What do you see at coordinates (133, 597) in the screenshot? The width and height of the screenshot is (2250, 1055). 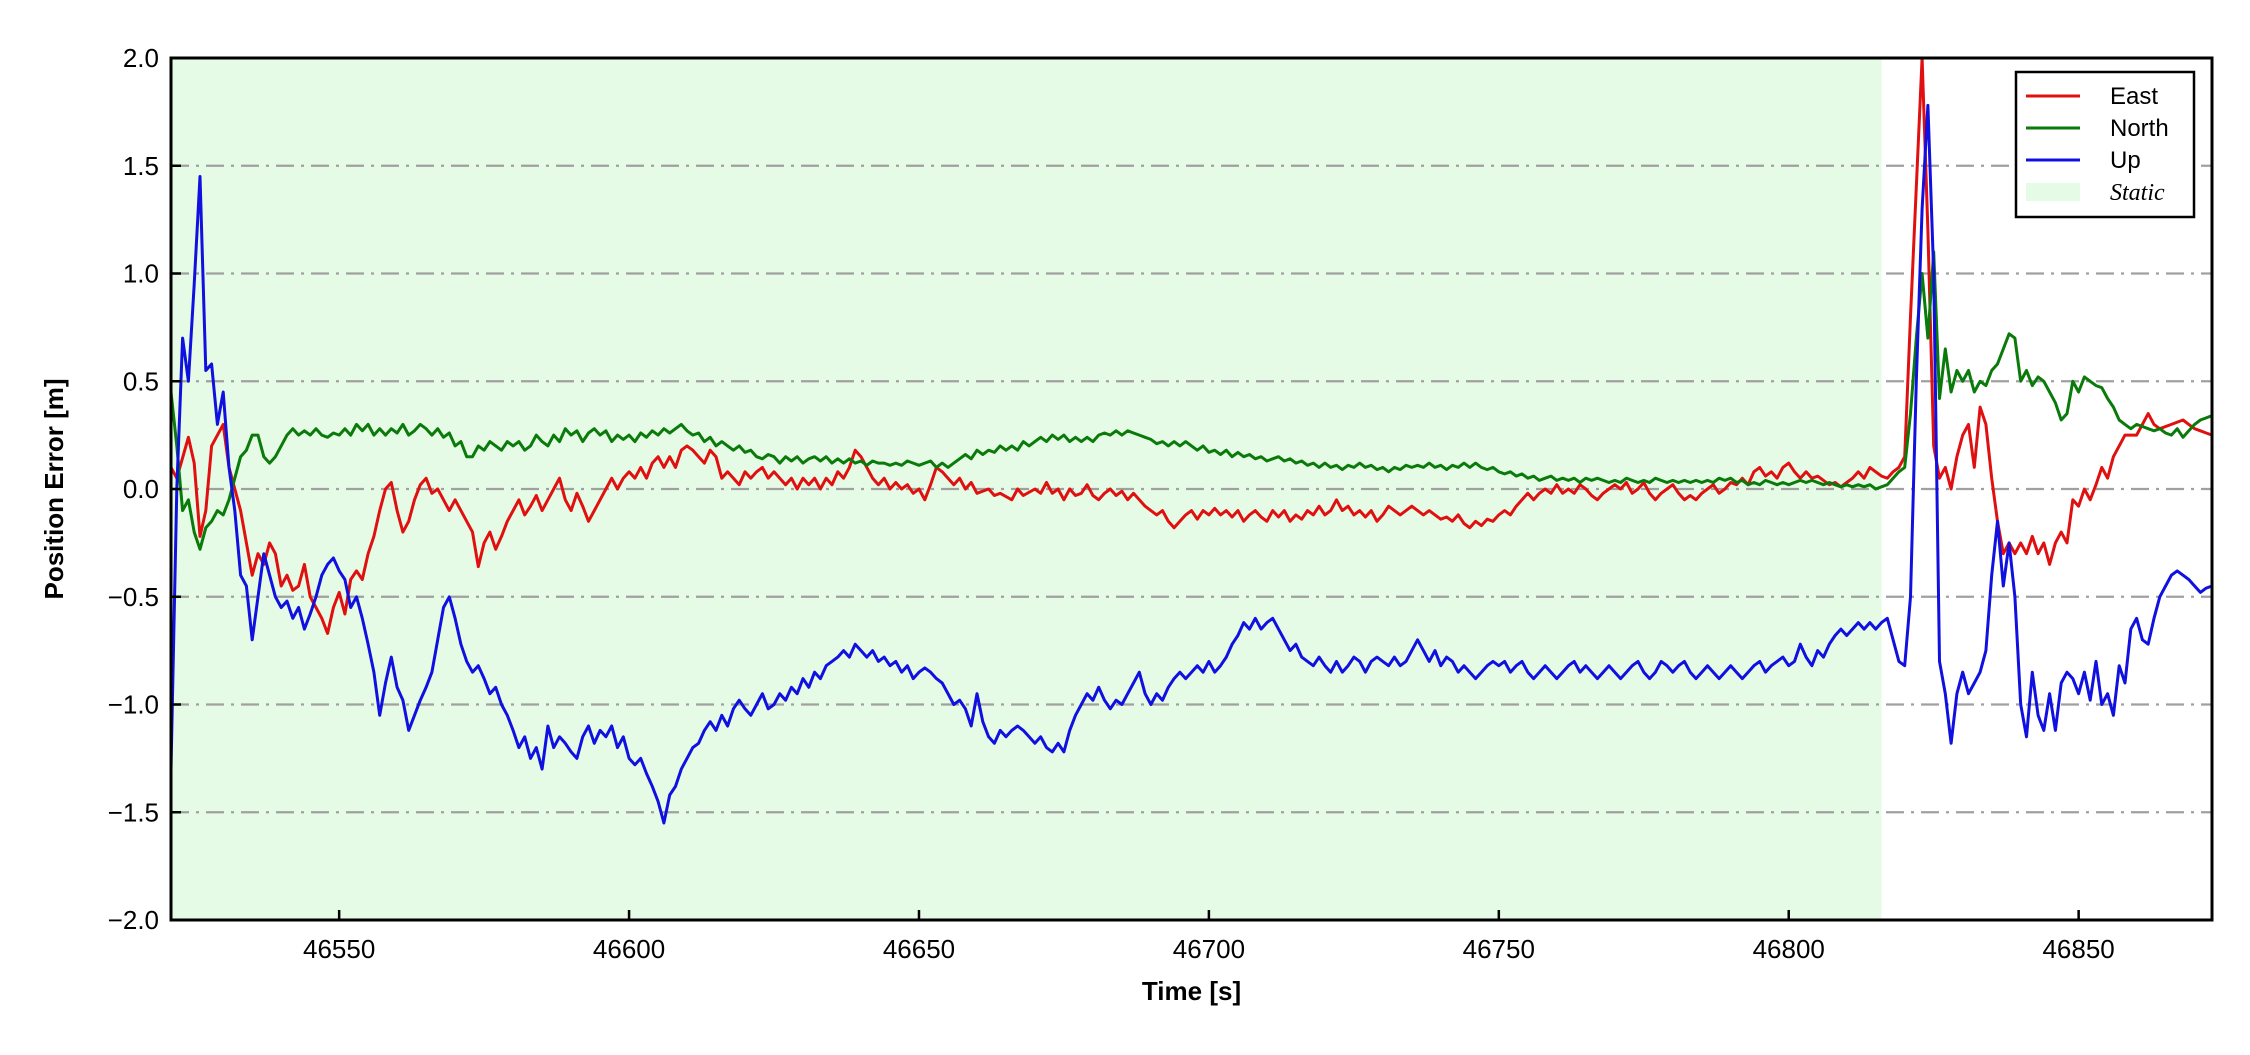 I see `y-tick-label: −0.5` at bounding box center [133, 597].